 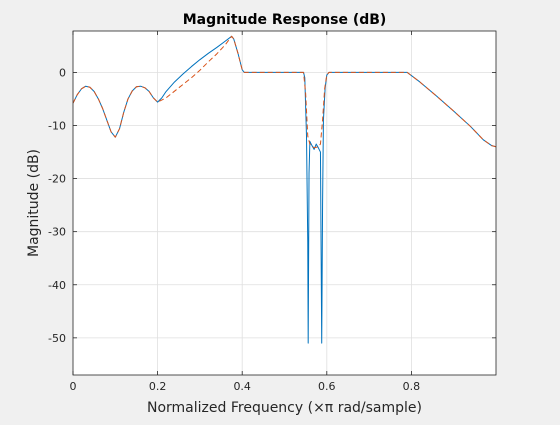 What do you see at coordinates (73, 386) in the screenshot?
I see `x-tick-label: 0` at bounding box center [73, 386].